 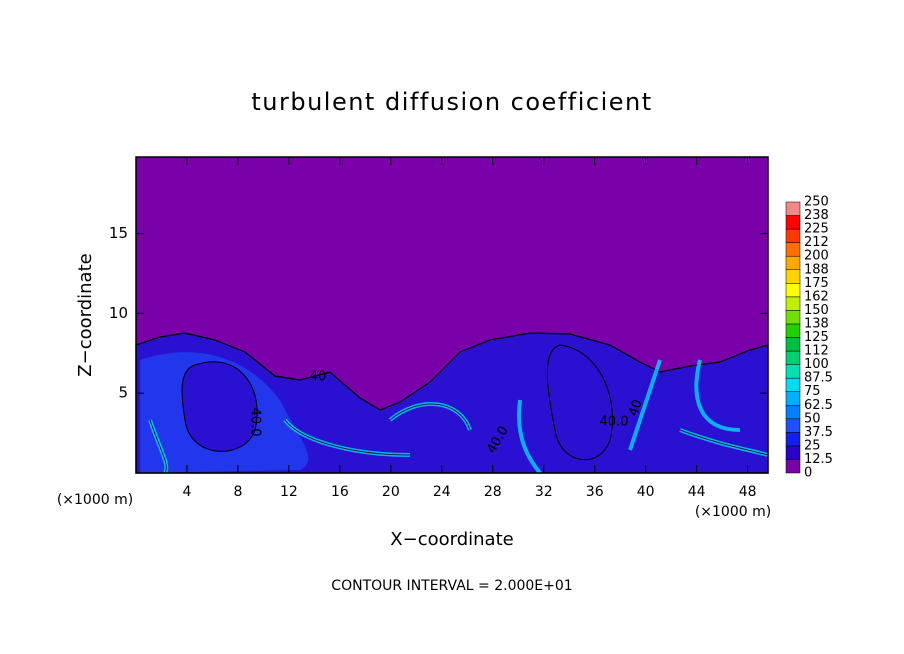 What do you see at coordinates (816, 296) in the screenshot?
I see `colorbar-label: 162` at bounding box center [816, 296].